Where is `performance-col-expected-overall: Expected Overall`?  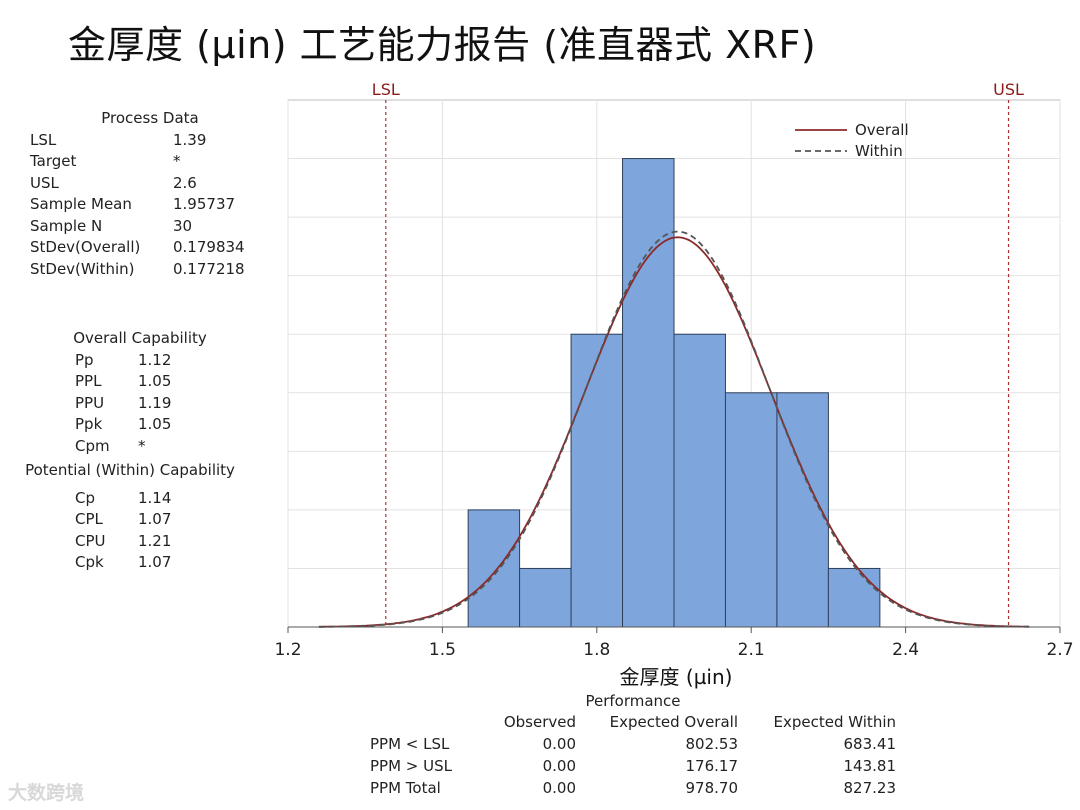
performance-col-expected-overall: Expected Overall is located at coordinates (673, 722).